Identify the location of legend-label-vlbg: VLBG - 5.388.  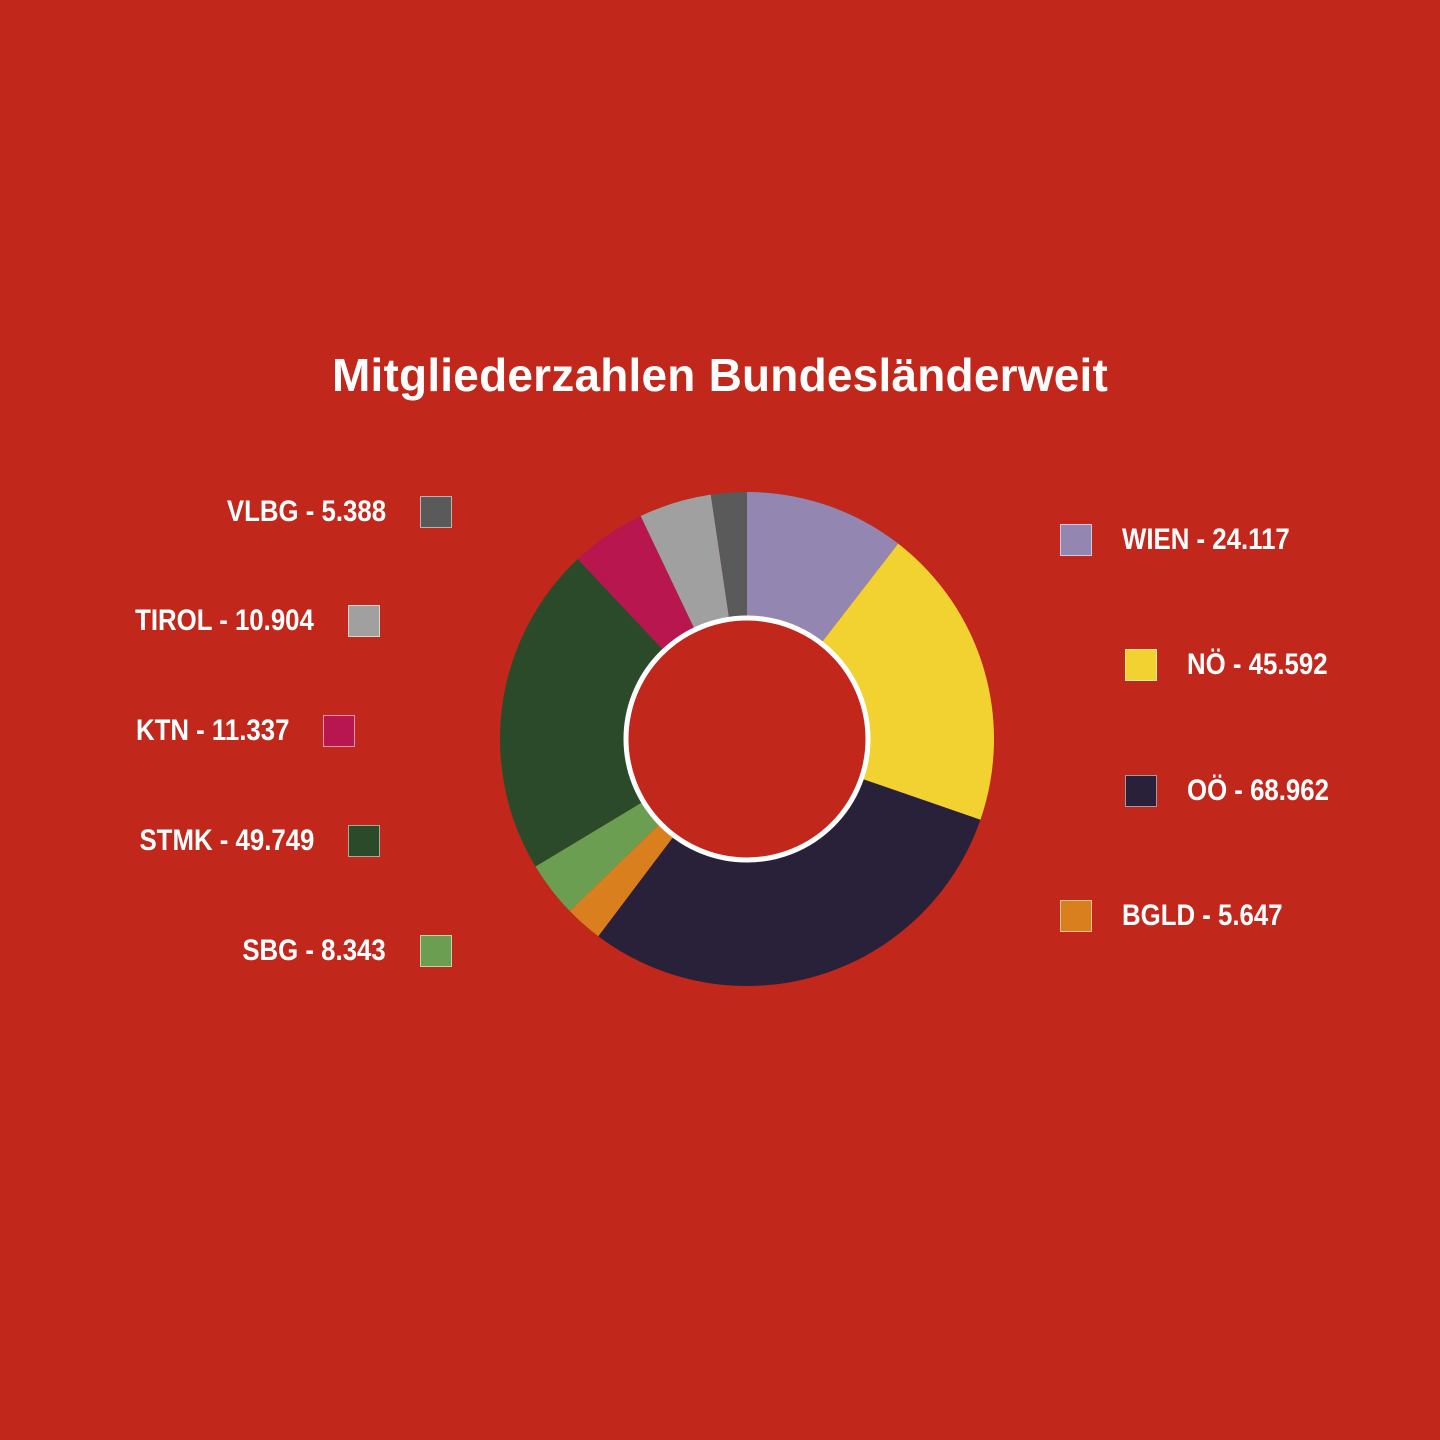
(306, 511).